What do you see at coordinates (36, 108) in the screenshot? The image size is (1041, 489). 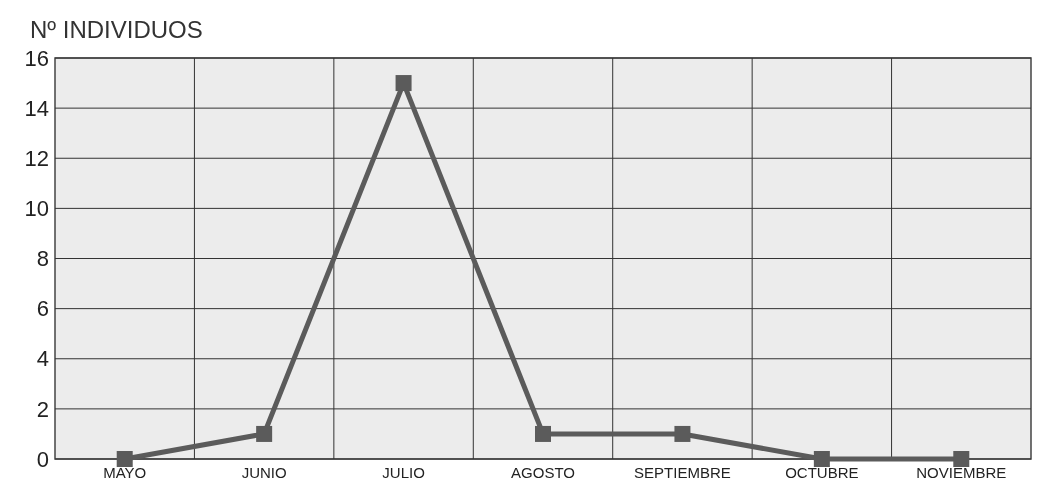 I see `y-tick-label: 14` at bounding box center [36, 108].